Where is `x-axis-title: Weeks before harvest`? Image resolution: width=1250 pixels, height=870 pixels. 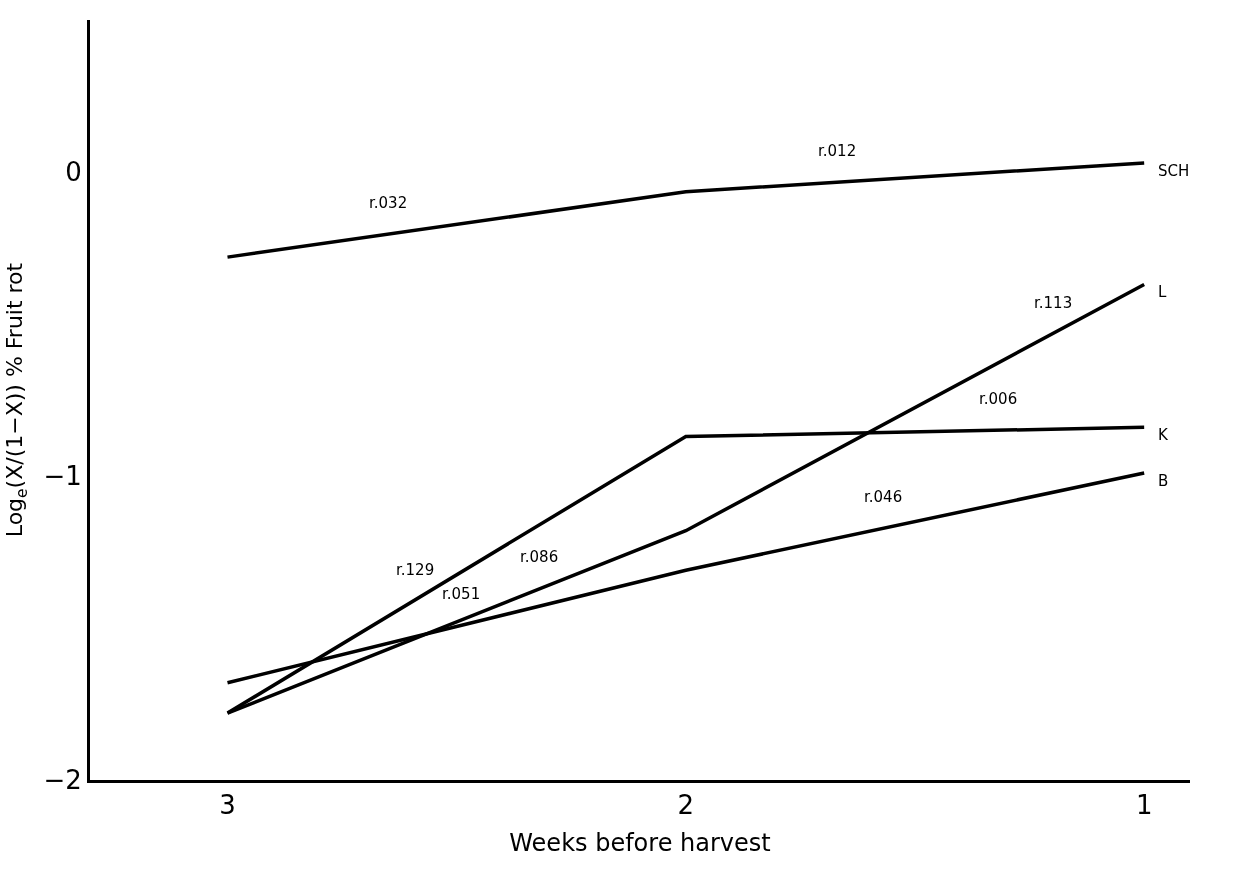
x-axis-title: Weeks before harvest is located at coordinates (640, 842).